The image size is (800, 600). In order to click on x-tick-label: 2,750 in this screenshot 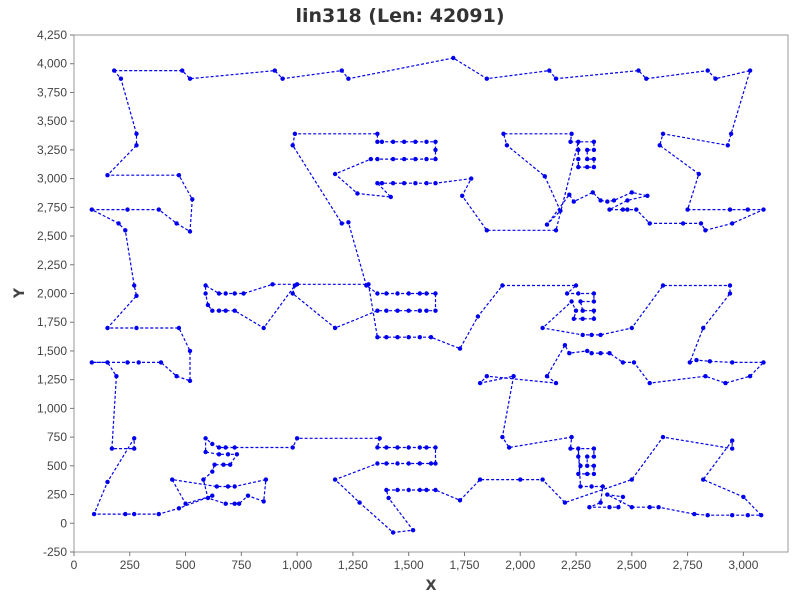, I will do `click(688, 565)`.